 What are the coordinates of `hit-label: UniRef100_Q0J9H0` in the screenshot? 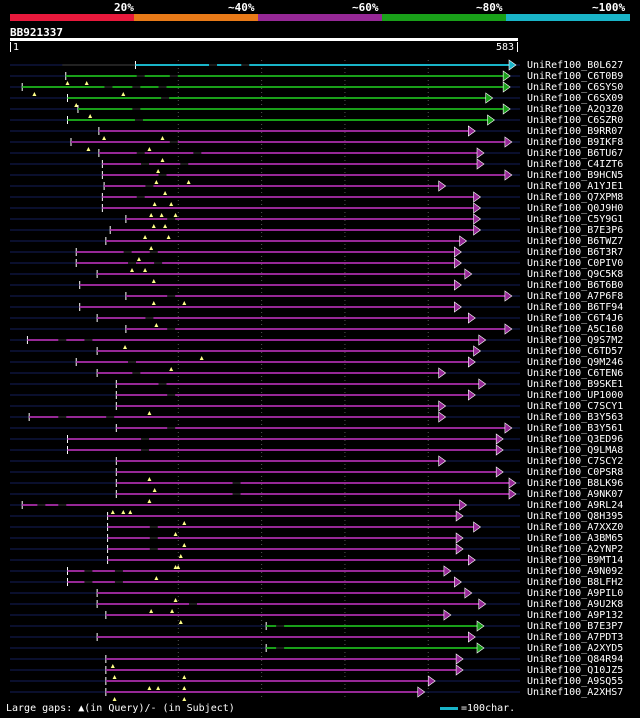 It's located at (575, 208).